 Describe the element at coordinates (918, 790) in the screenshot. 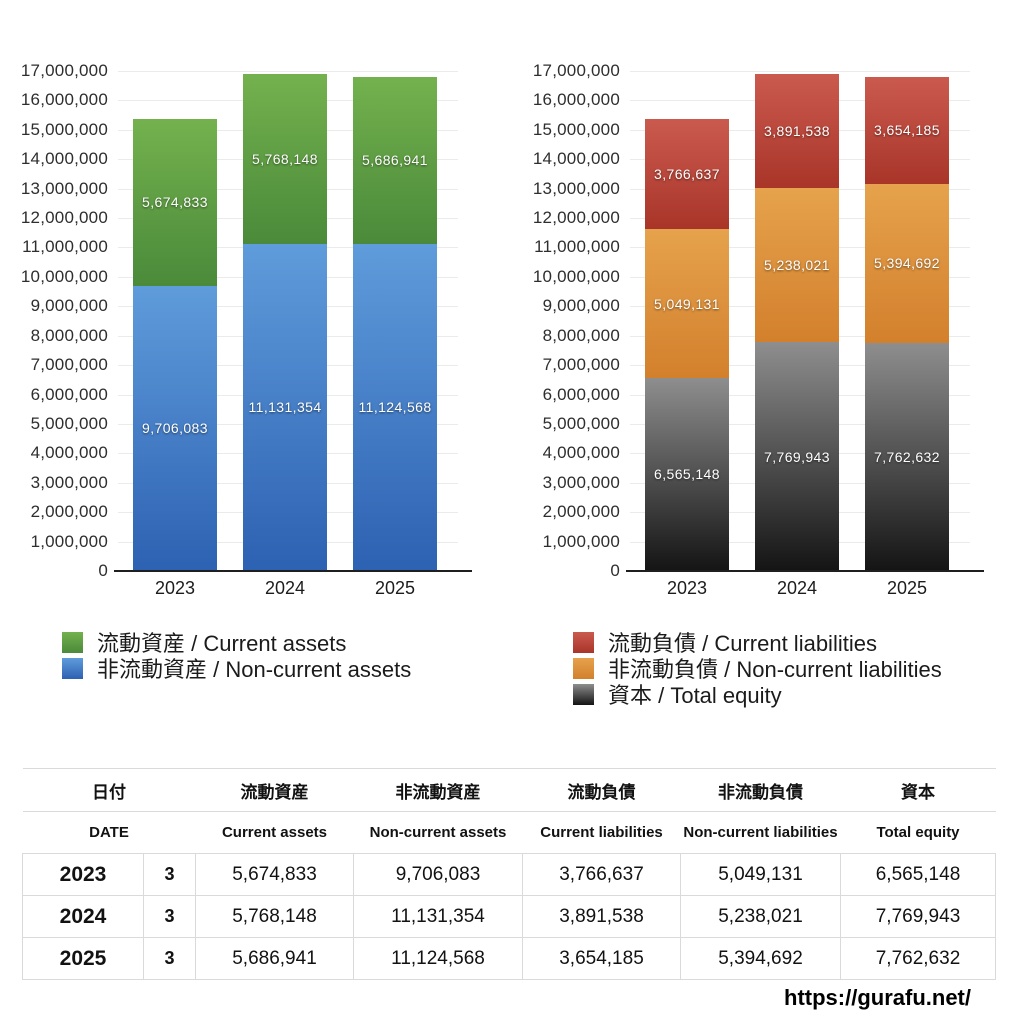

I see `table-header-equity-ja: 資本` at that location.